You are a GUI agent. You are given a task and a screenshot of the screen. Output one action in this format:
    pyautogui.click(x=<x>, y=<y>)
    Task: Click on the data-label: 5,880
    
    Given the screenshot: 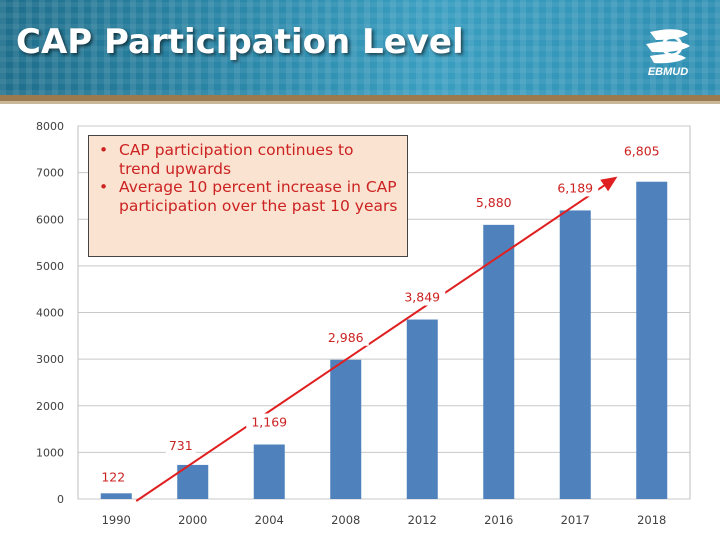 What is the action you would take?
    pyautogui.click(x=494, y=202)
    